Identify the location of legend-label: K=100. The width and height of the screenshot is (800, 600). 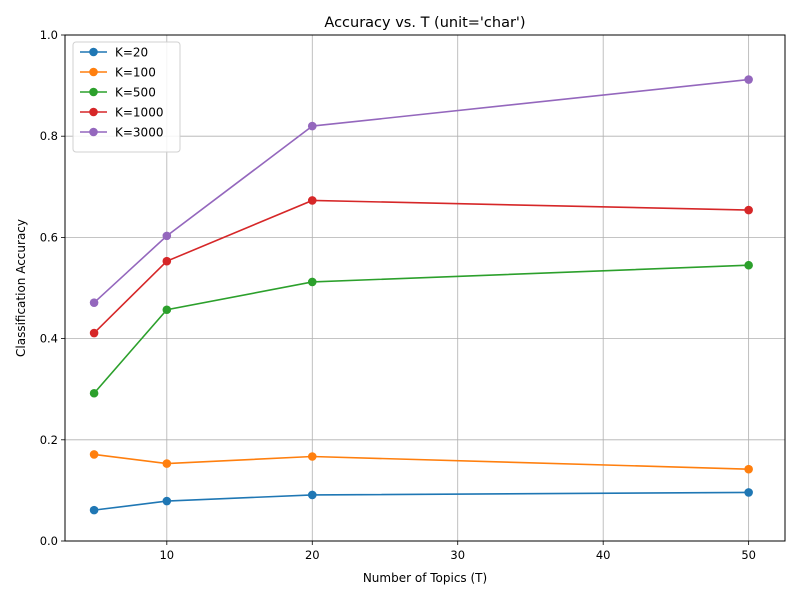
(135, 73).